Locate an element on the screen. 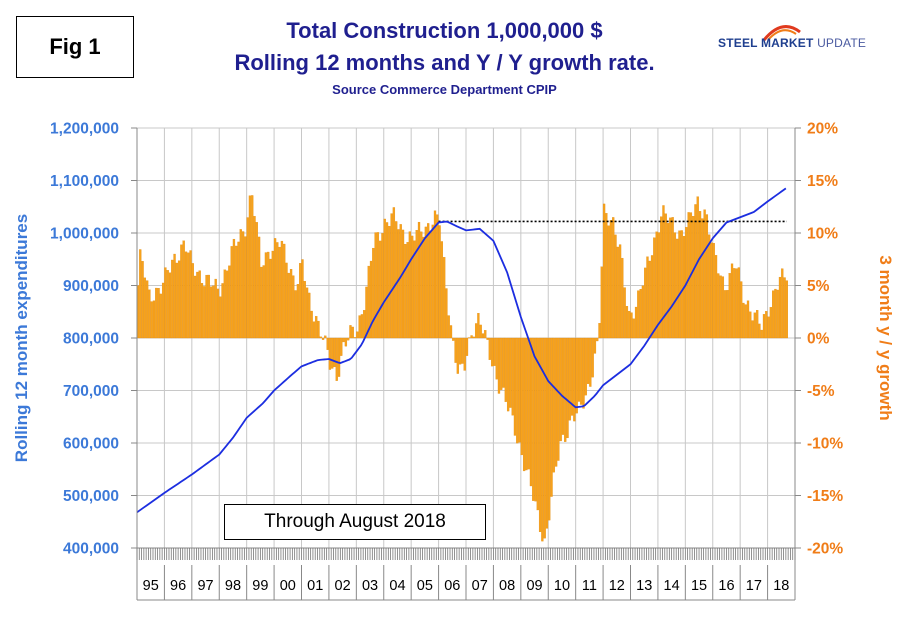  x-tick-label: 99 is located at coordinates (260, 586).